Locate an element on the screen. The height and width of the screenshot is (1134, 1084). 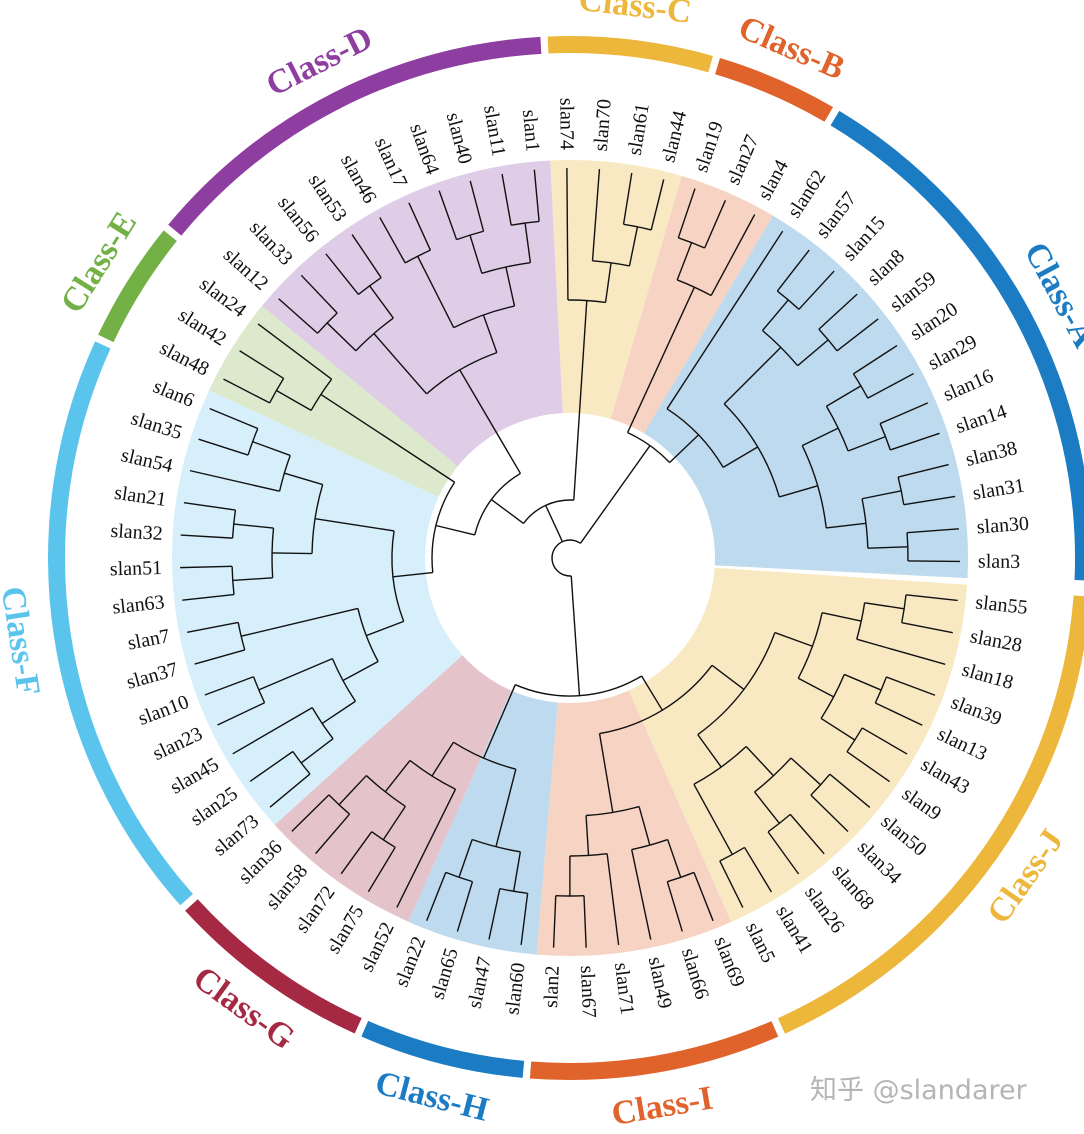
node-arc-j6 is located at coordinates (810, 645).